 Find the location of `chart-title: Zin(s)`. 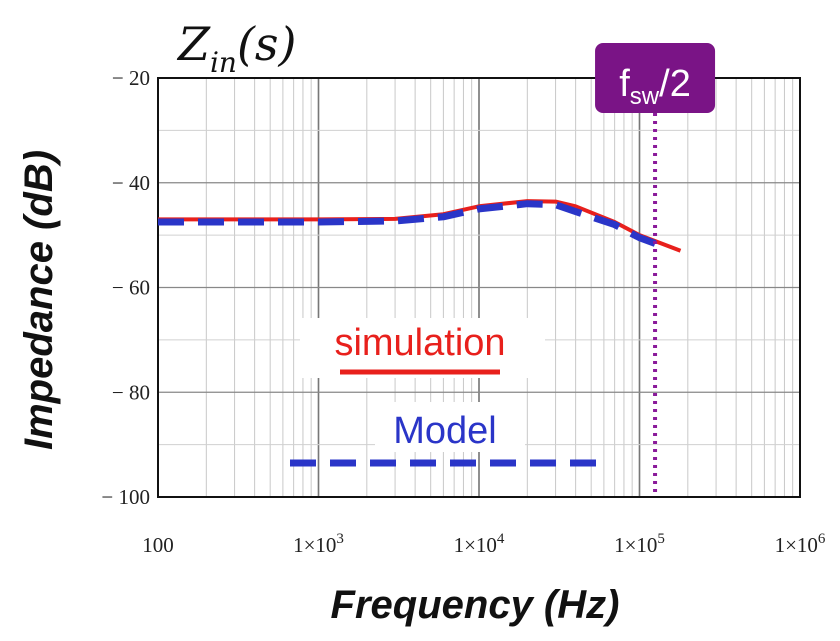

chart-title: Zin(s) is located at coordinates (236, 48).